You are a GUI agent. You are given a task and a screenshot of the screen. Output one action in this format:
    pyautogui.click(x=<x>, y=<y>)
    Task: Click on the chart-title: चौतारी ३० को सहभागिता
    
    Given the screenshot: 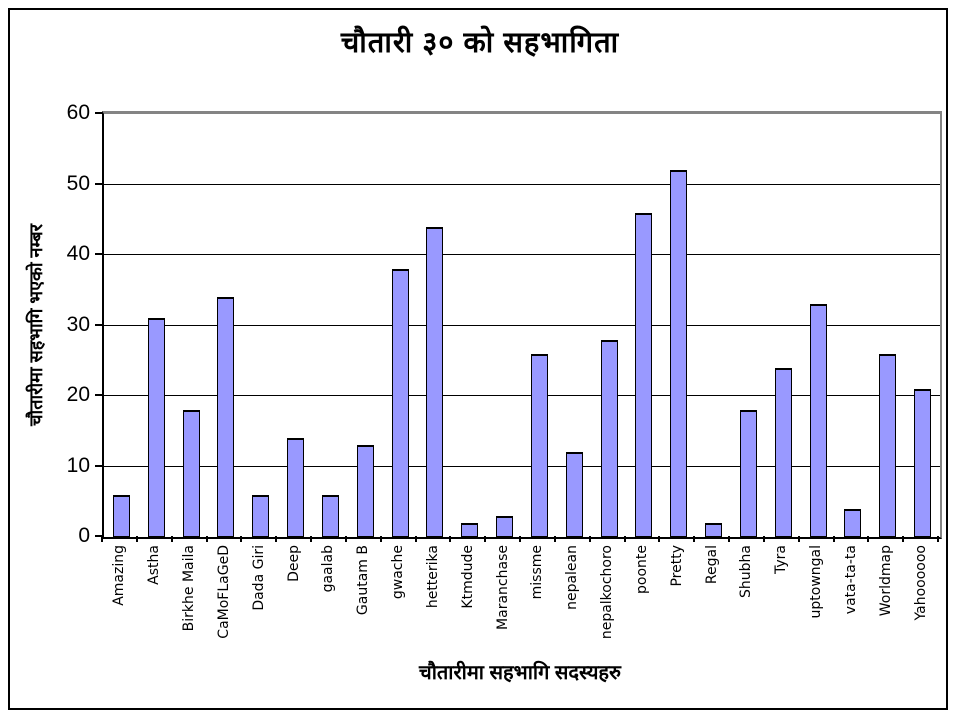 What is the action you would take?
    pyautogui.click(x=480, y=43)
    